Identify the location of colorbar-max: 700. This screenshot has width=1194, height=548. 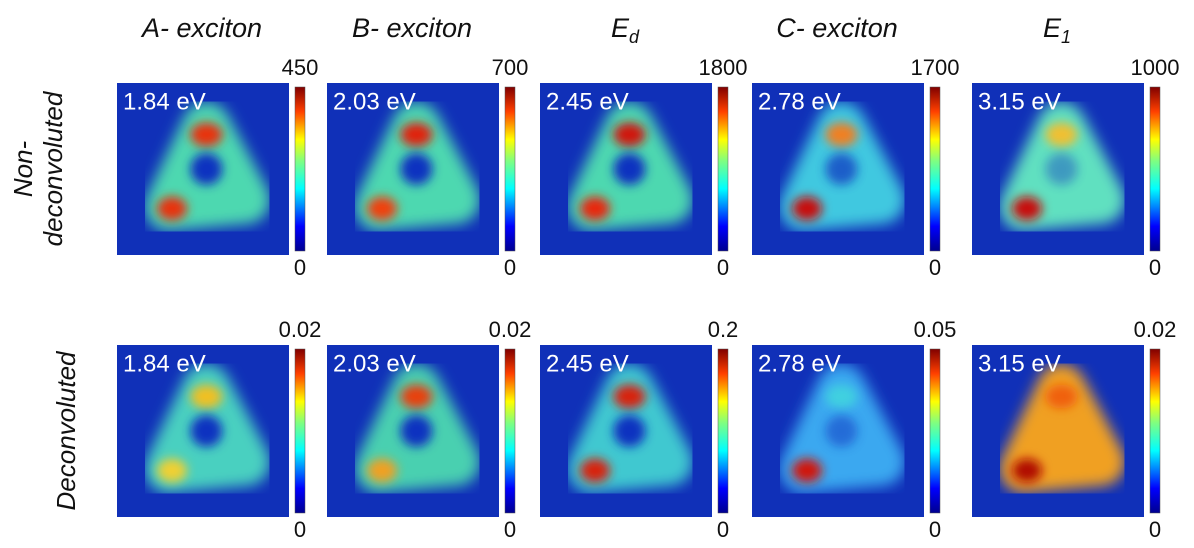
(510, 67).